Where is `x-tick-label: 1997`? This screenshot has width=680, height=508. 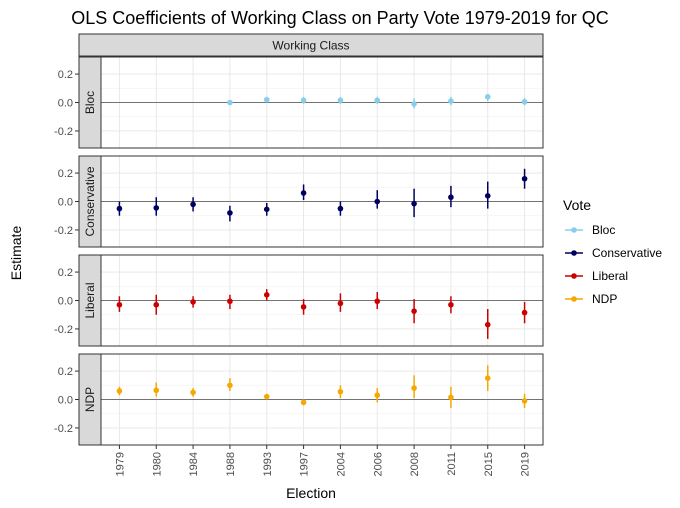 x-tick-label: 1997 is located at coordinates (305, 464).